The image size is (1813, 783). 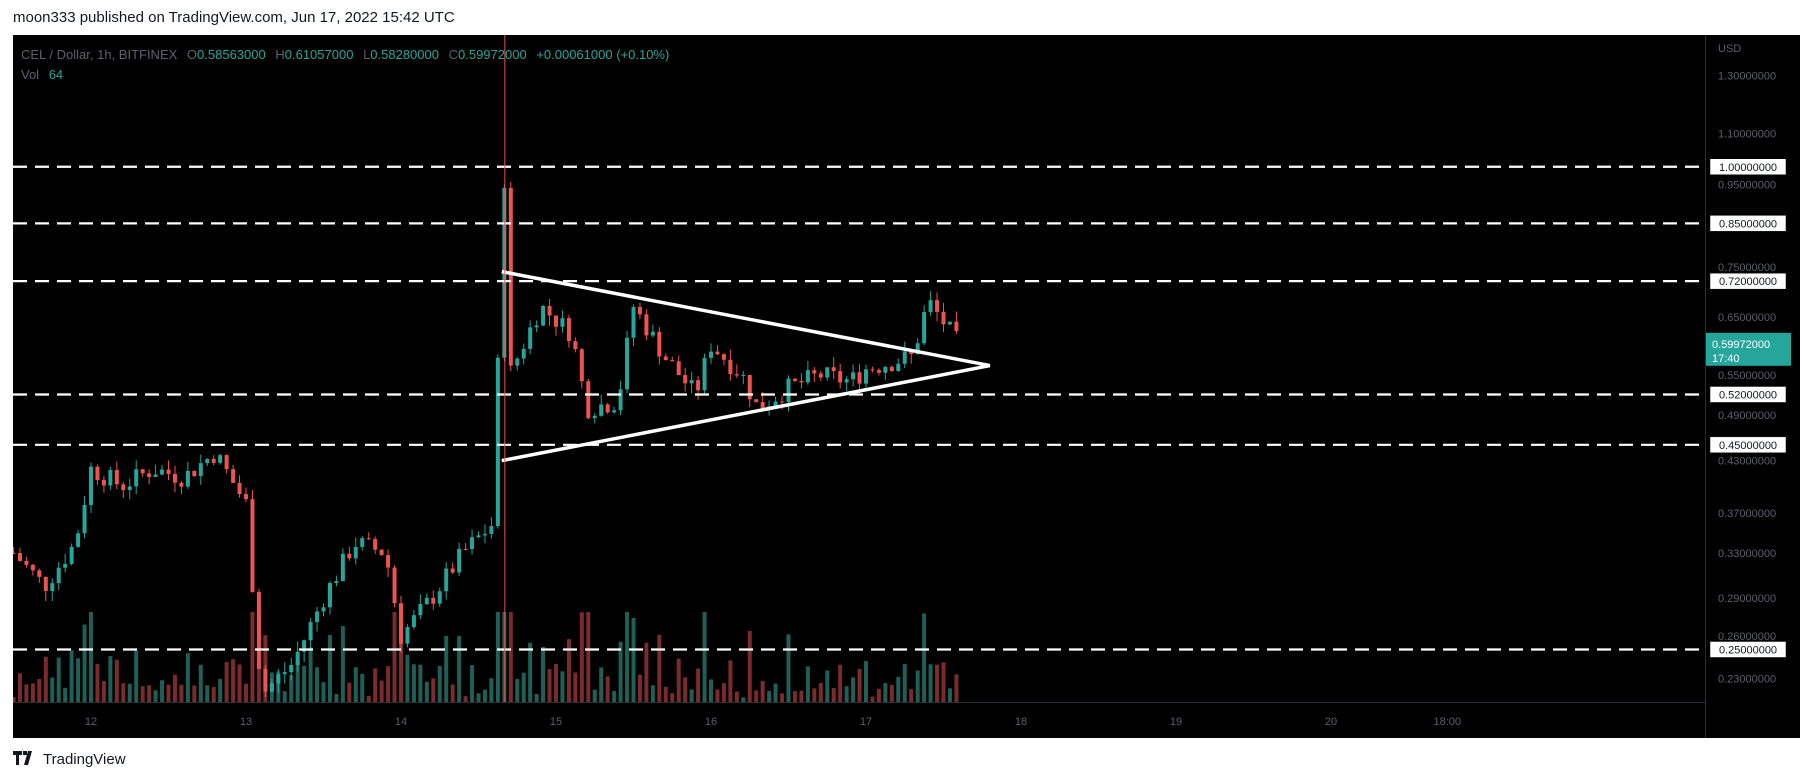 I want to click on triangle-pattern, so click(x=746, y=366).